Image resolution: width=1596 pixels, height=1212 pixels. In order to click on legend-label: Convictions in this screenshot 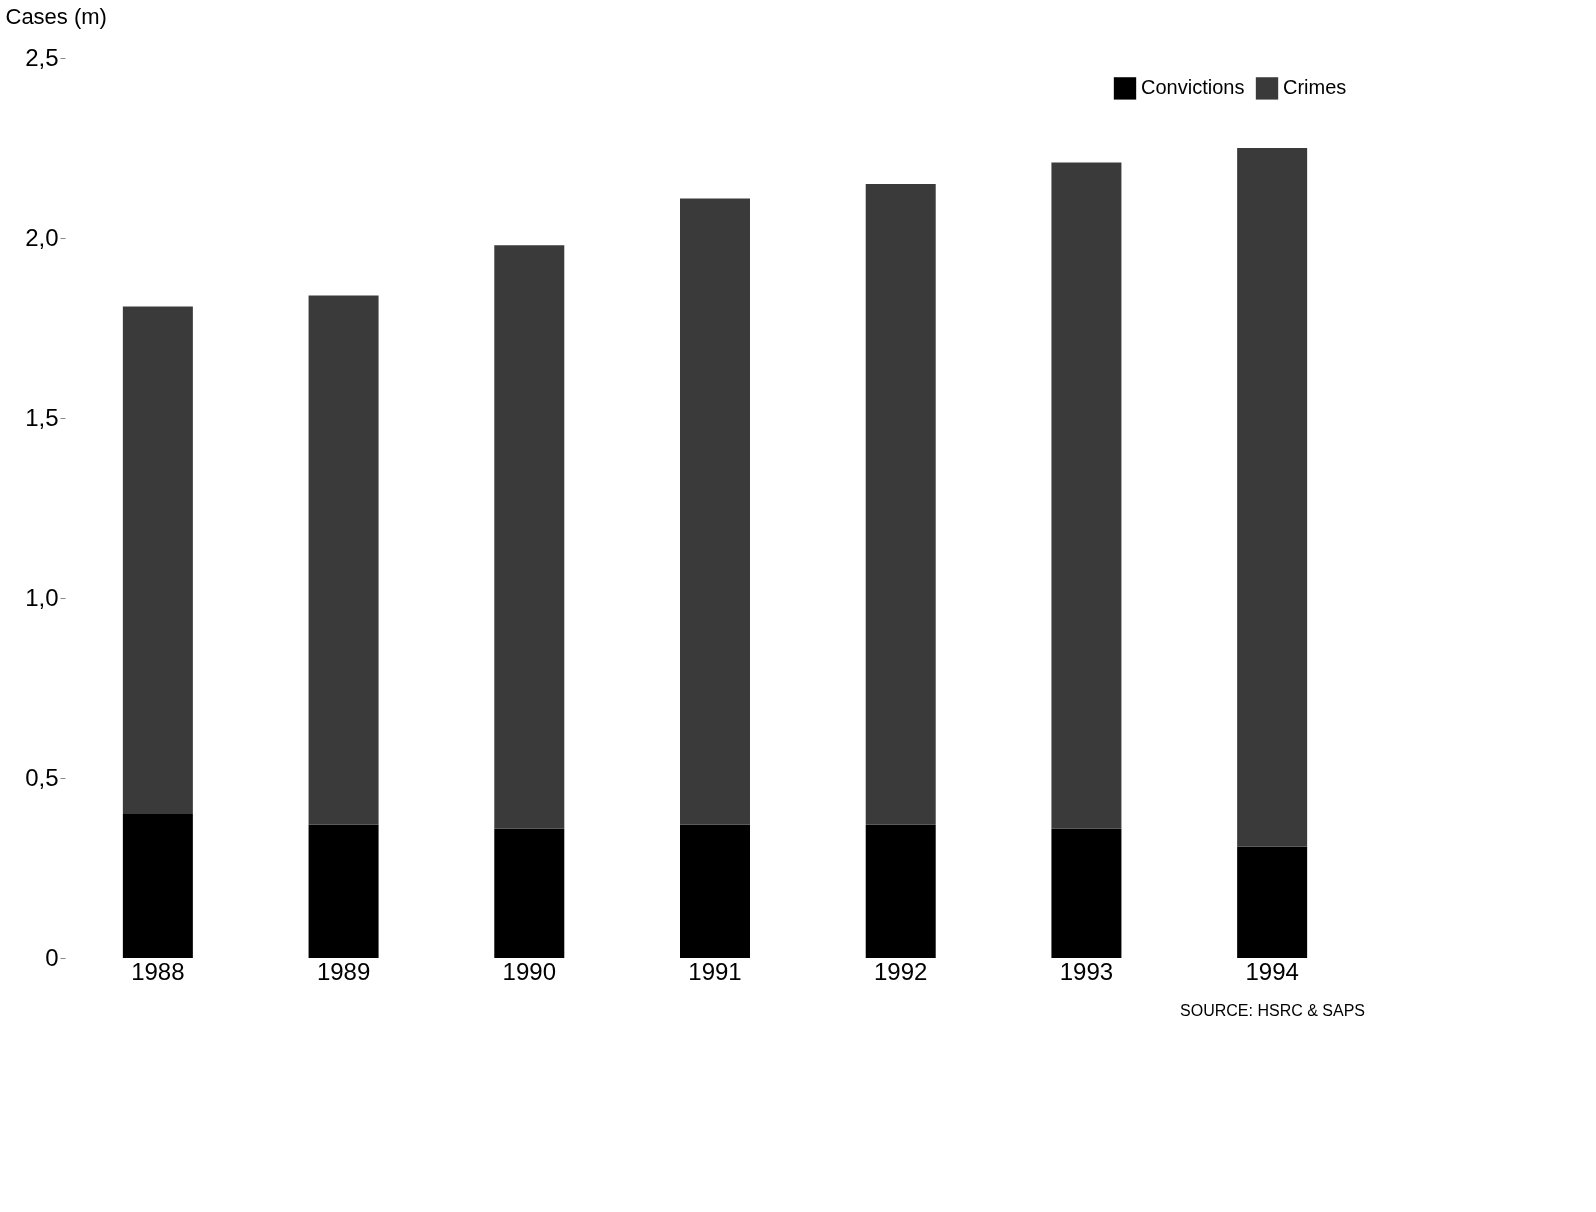, I will do `click(1193, 87)`.